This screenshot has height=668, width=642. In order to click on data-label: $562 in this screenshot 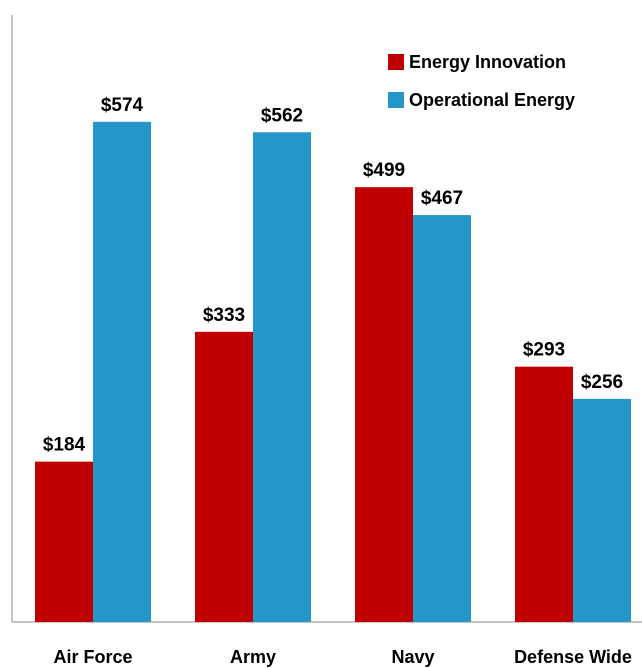, I will do `click(282, 115)`.